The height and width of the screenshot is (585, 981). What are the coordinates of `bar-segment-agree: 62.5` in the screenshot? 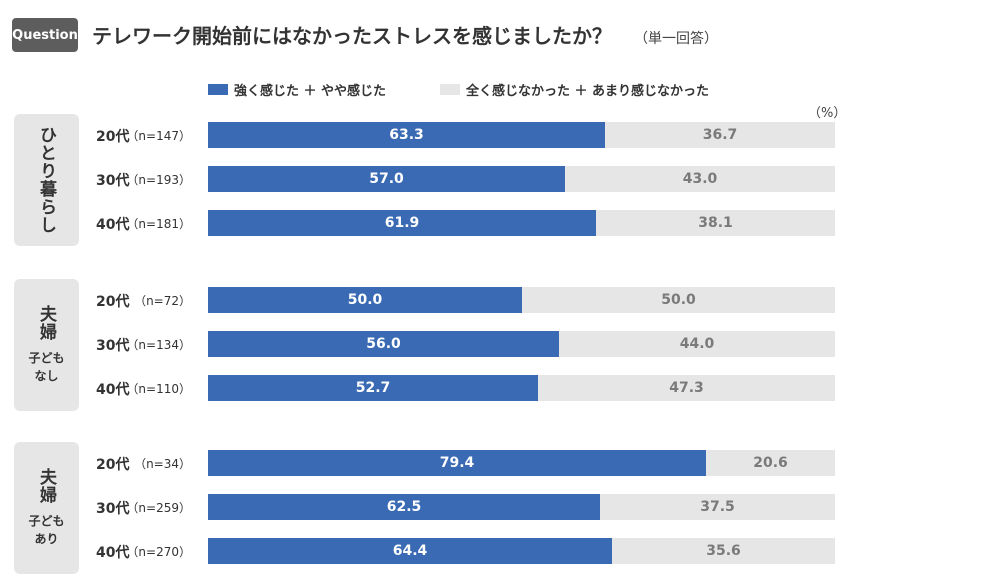 It's located at (404, 507).